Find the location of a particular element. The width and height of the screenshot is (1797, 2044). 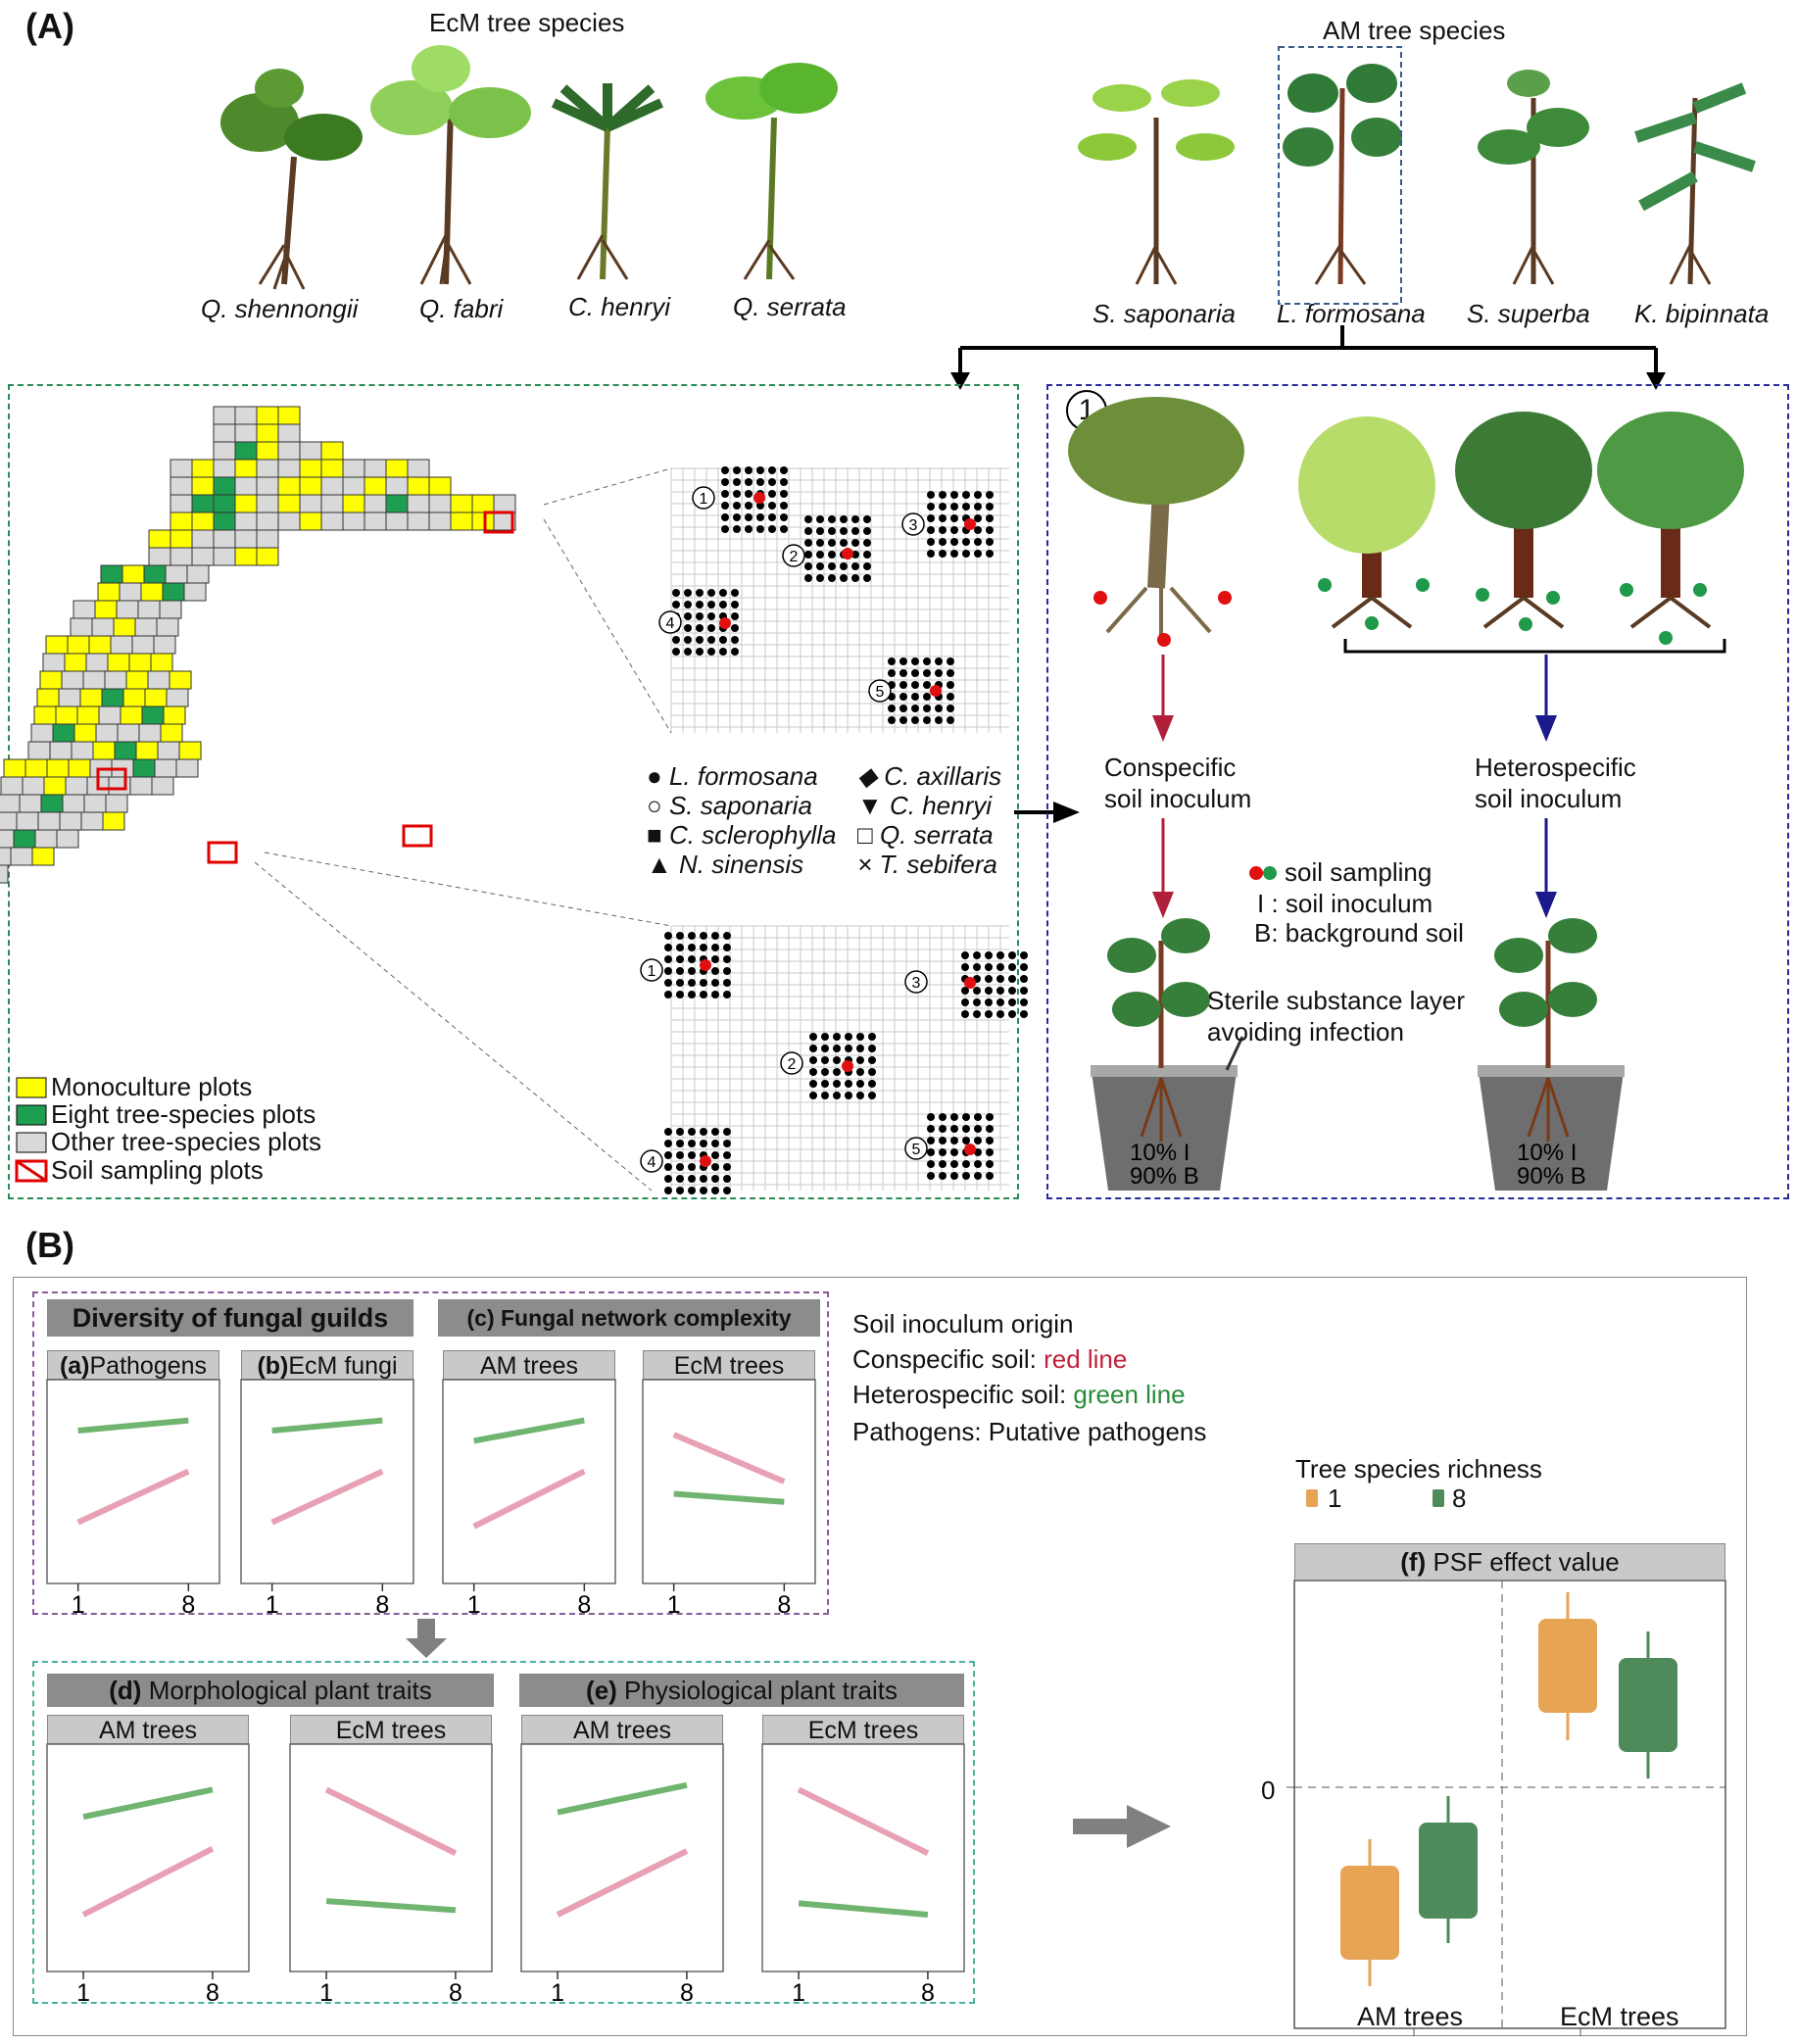

panel-a-label: (A) is located at coordinates (50, 26).